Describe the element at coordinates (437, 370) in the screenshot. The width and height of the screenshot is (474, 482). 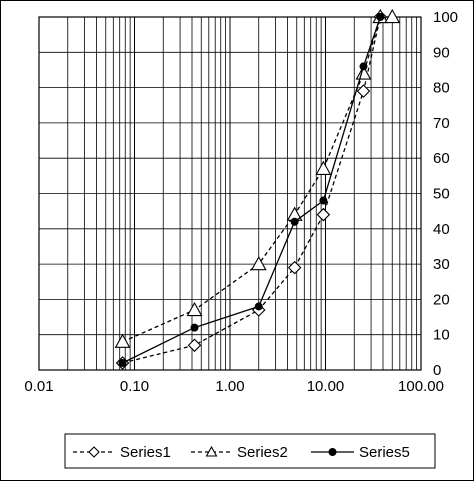
I see `y-tick-label: 0` at that location.